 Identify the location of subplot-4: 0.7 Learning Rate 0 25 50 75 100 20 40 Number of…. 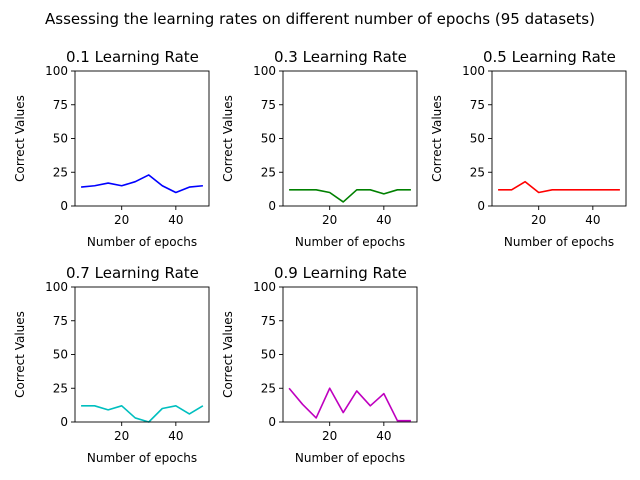
(111, 364).